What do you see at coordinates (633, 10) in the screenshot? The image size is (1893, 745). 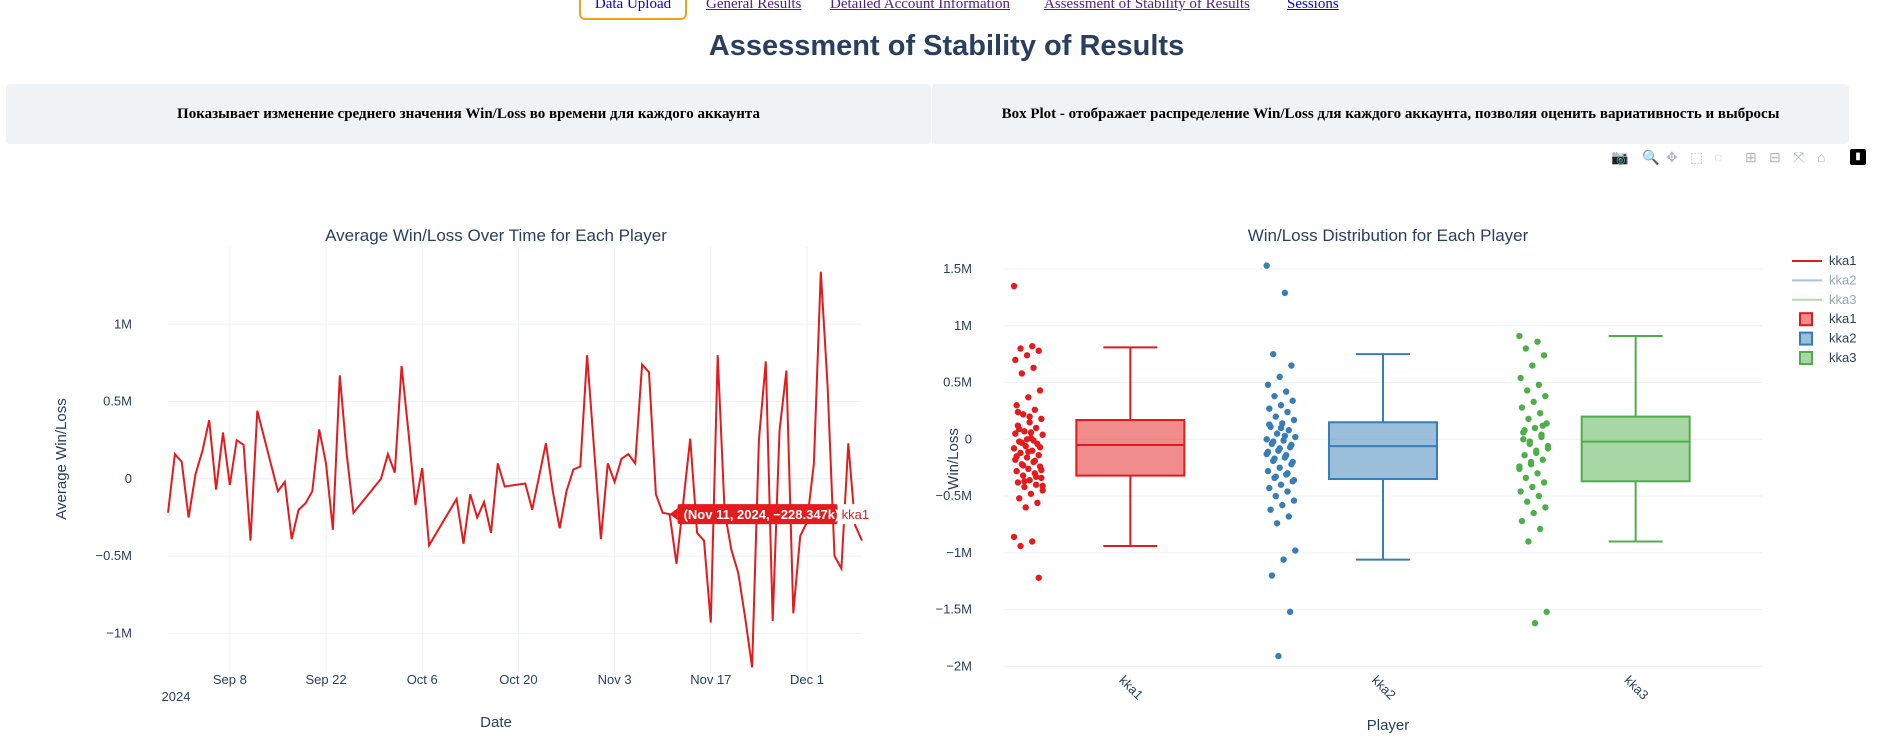 I see `nav-data-upload: Data Upload` at bounding box center [633, 10].